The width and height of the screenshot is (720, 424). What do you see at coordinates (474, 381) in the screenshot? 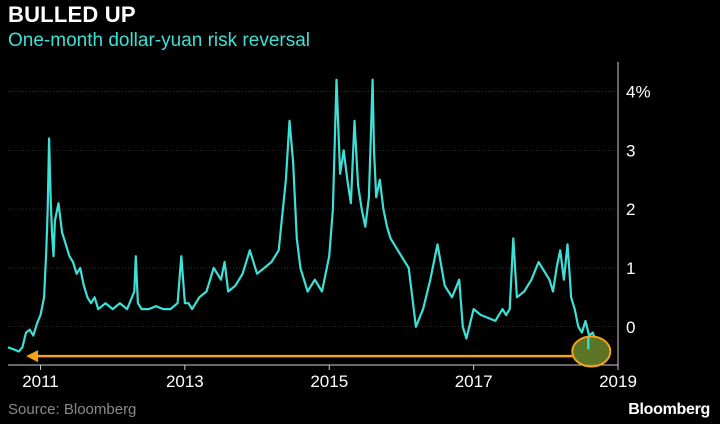
I see `x-tick-label: 2017` at bounding box center [474, 381].